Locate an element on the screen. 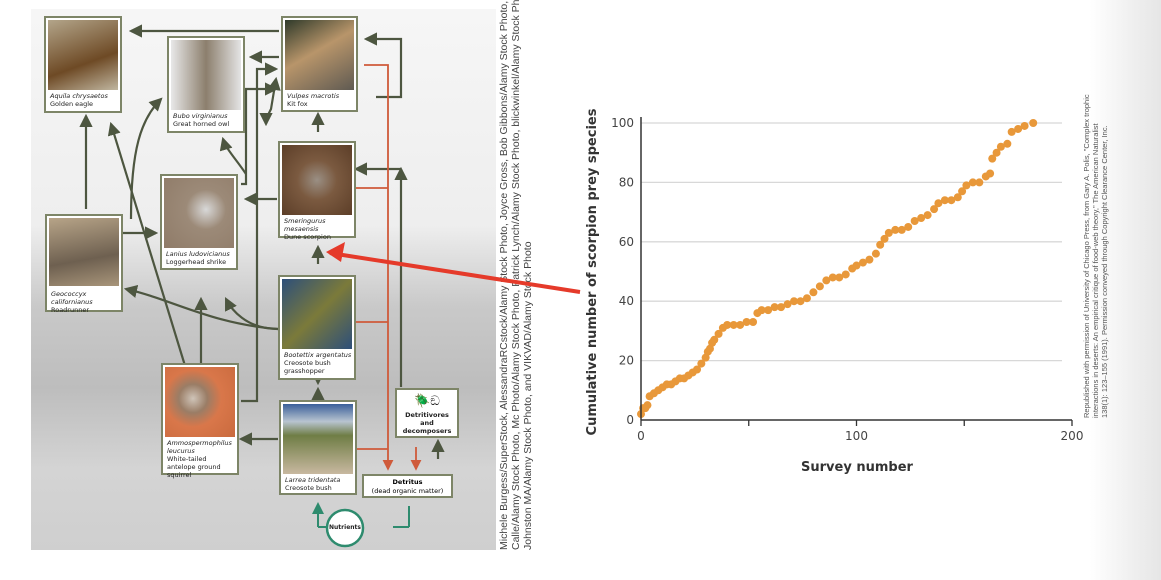 This screenshot has width=1161, height=580. node-sci-name: Bootettix argentatus is located at coordinates (318, 355).